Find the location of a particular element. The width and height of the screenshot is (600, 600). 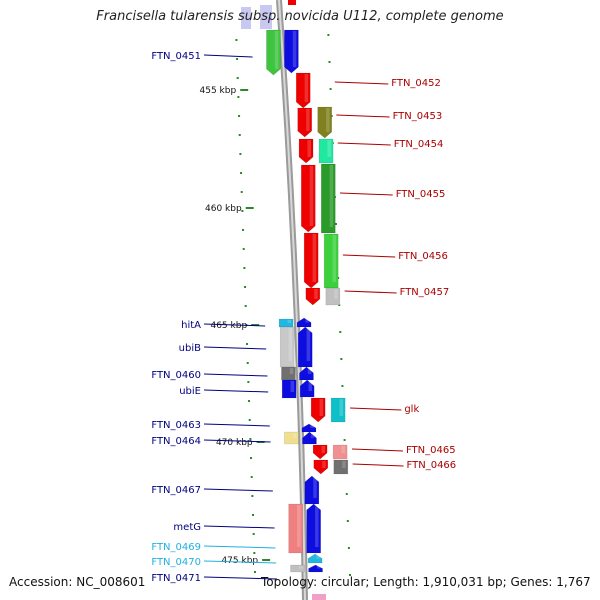

gene-label-ftn-0464: FTN_0464 is located at coordinates (176, 441).